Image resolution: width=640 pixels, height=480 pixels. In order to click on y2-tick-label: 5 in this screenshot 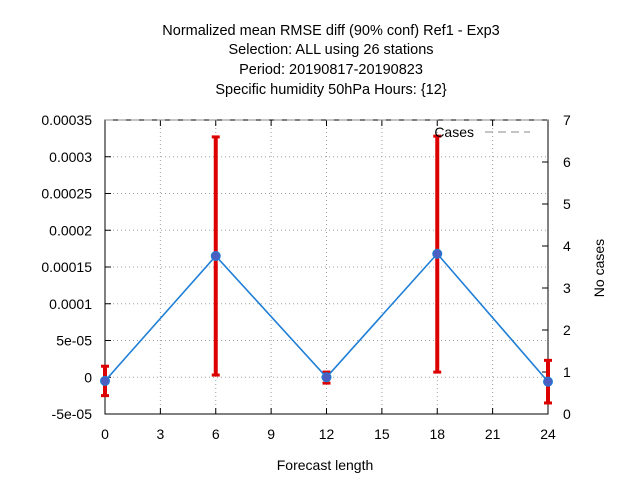, I will do `click(567, 204)`.